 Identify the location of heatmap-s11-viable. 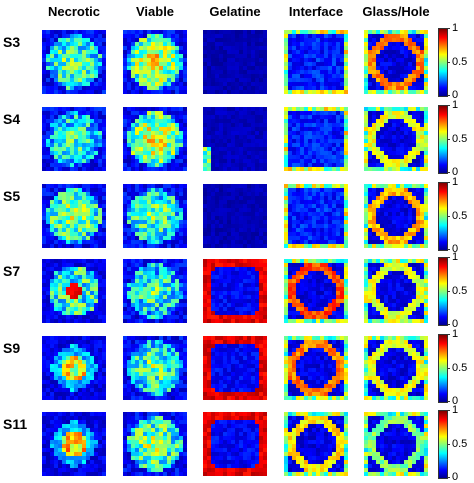
(155, 444).